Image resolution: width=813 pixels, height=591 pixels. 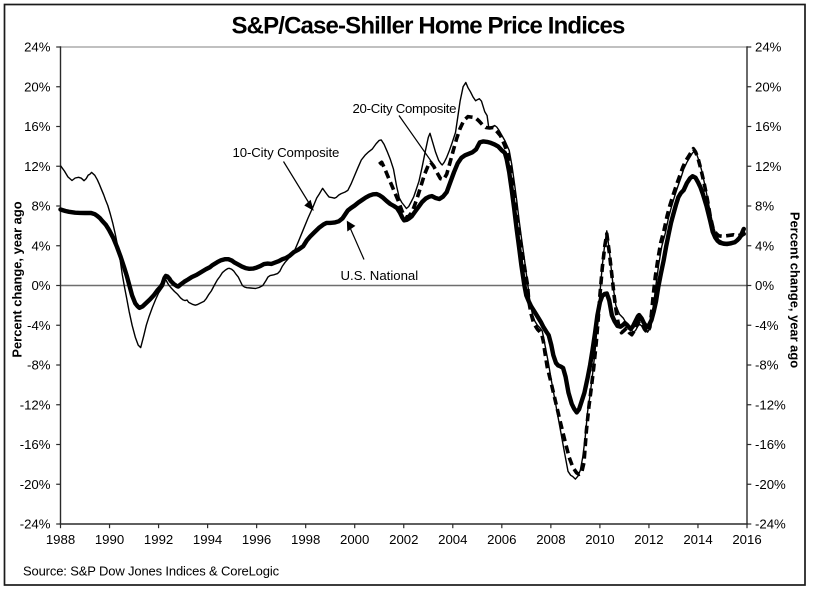 I want to click on svg-text: 1998, so click(x=305, y=539).